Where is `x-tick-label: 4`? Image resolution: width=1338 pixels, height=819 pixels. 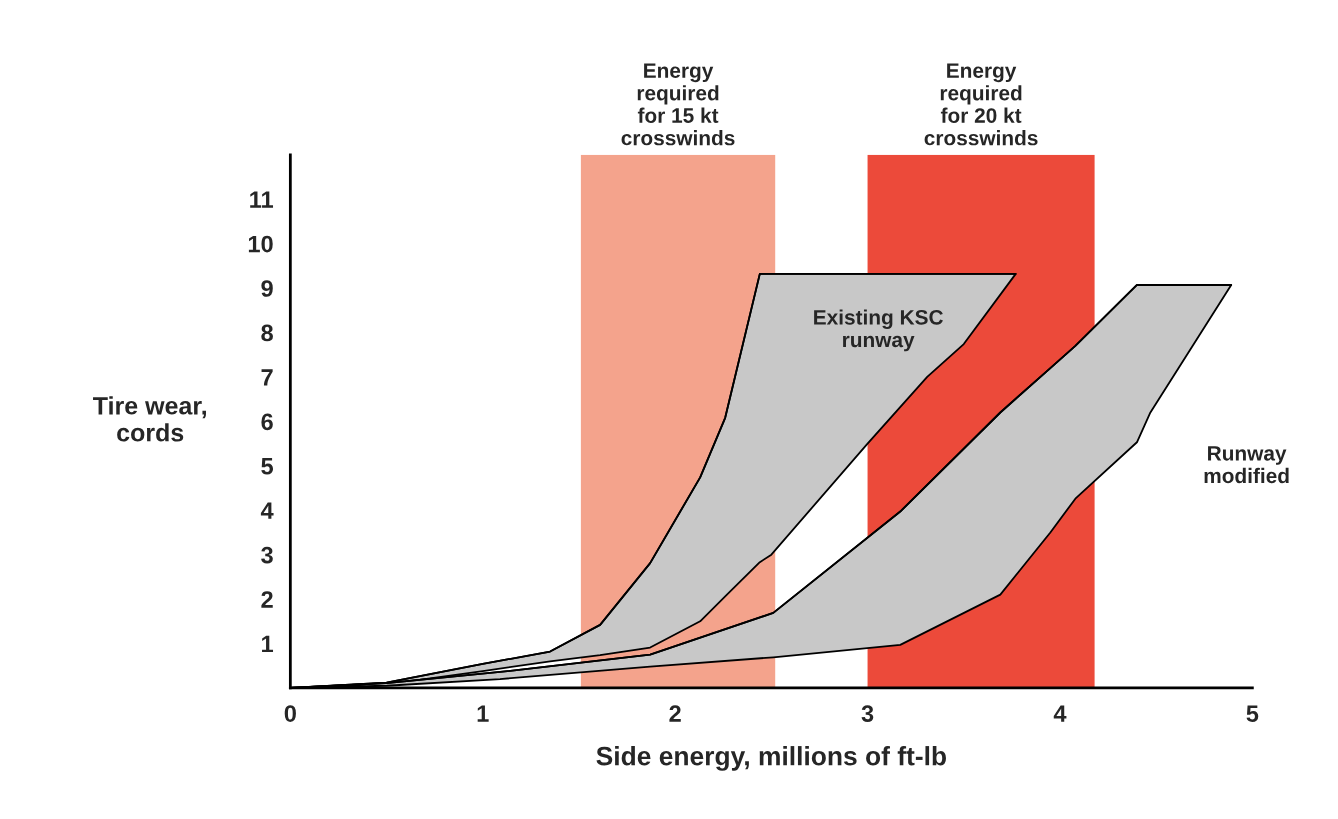
x-tick-label: 4 is located at coordinates (1060, 713).